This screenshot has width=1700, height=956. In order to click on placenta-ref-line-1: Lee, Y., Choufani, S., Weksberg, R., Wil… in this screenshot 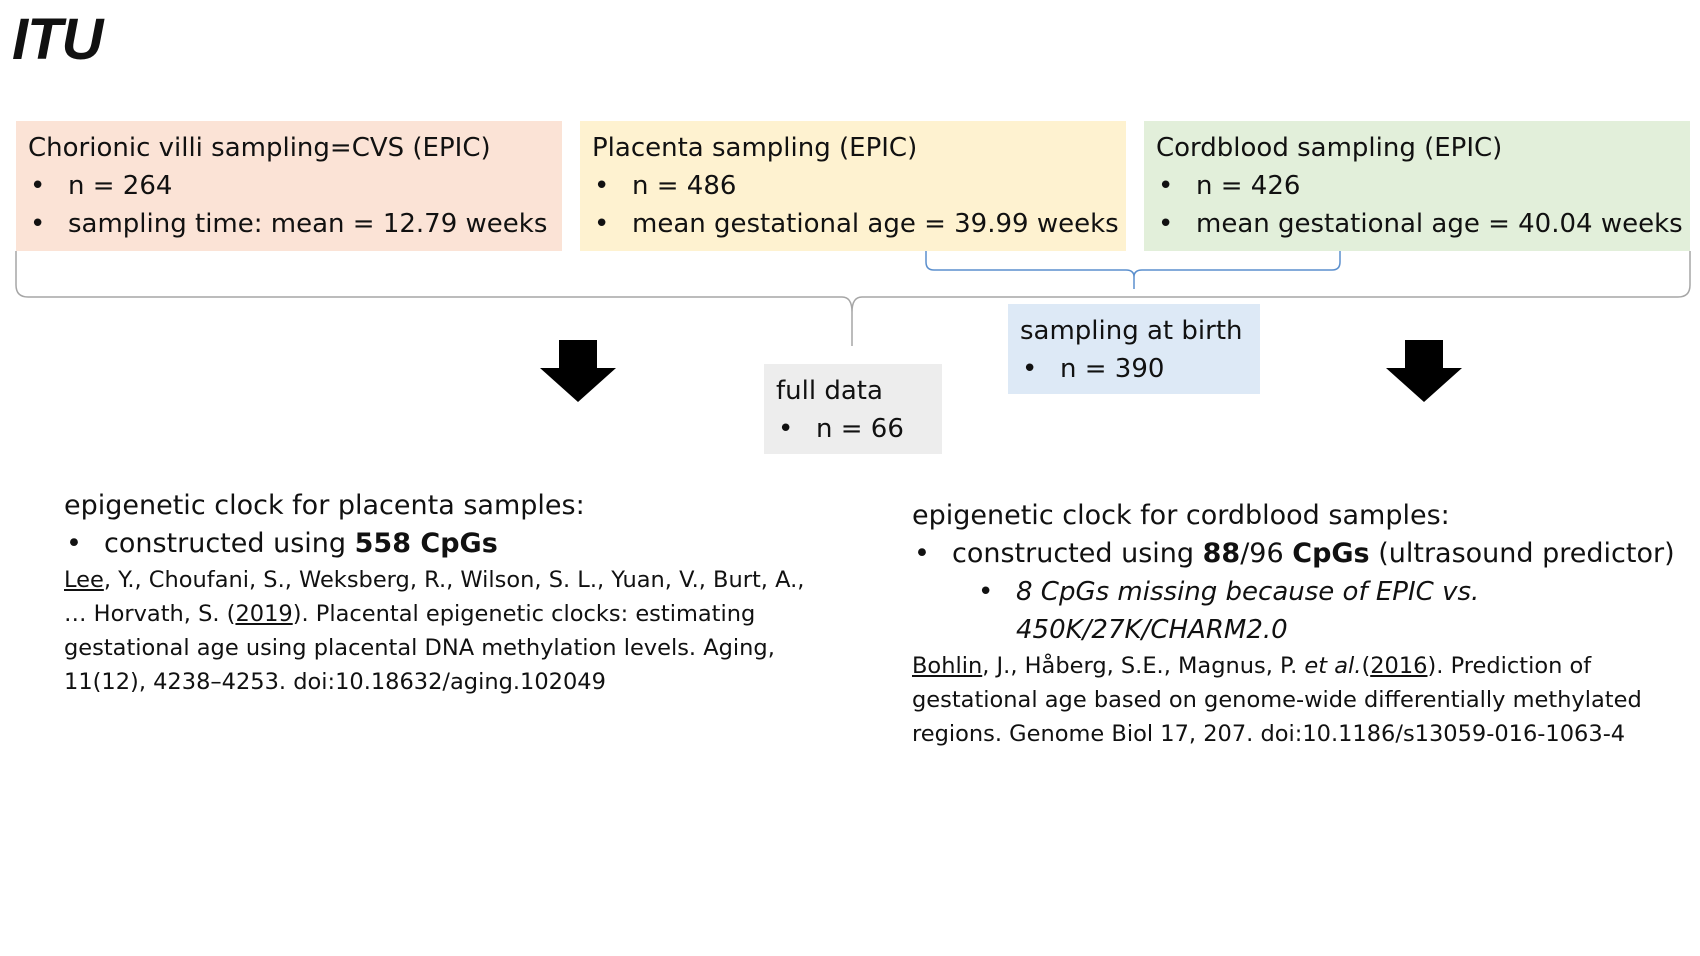, I will do `click(434, 580)`.